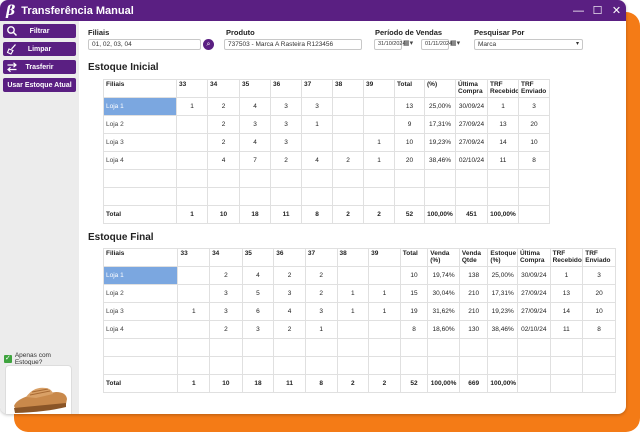 This screenshot has width=643, height=432. What do you see at coordinates (414, 311) in the screenshot?
I see `table-cell: 19` at bounding box center [414, 311].